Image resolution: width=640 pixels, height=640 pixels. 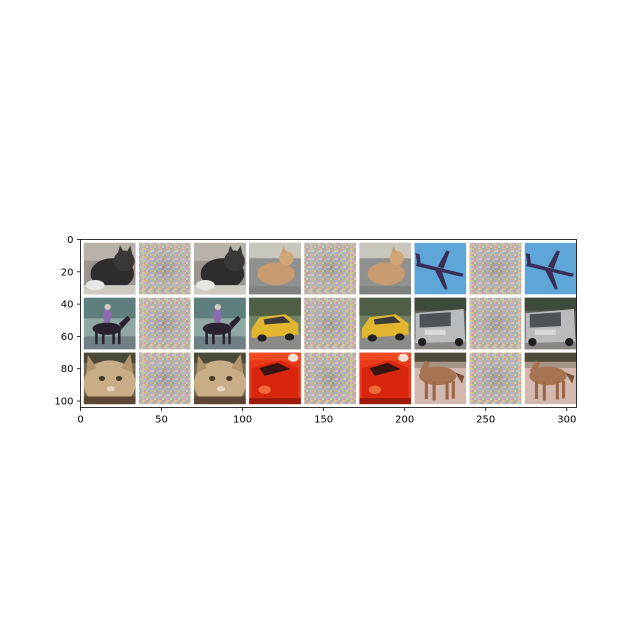 What do you see at coordinates (67, 369) in the screenshot?
I see `y-tick-label: 80` at bounding box center [67, 369].